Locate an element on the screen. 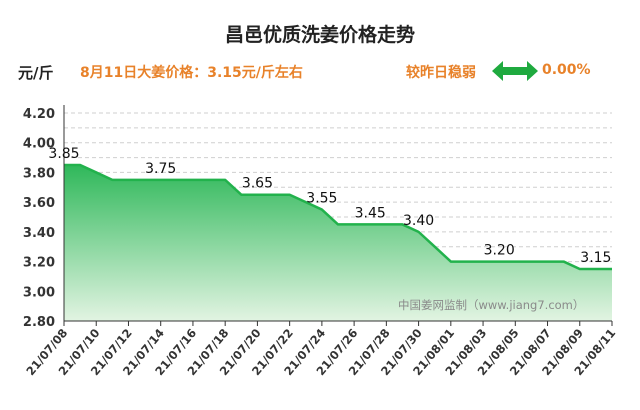 Image resolution: width=640 pixels, height=410 pixels. y-tick-label: 3.60 is located at coordinates (39, 203).